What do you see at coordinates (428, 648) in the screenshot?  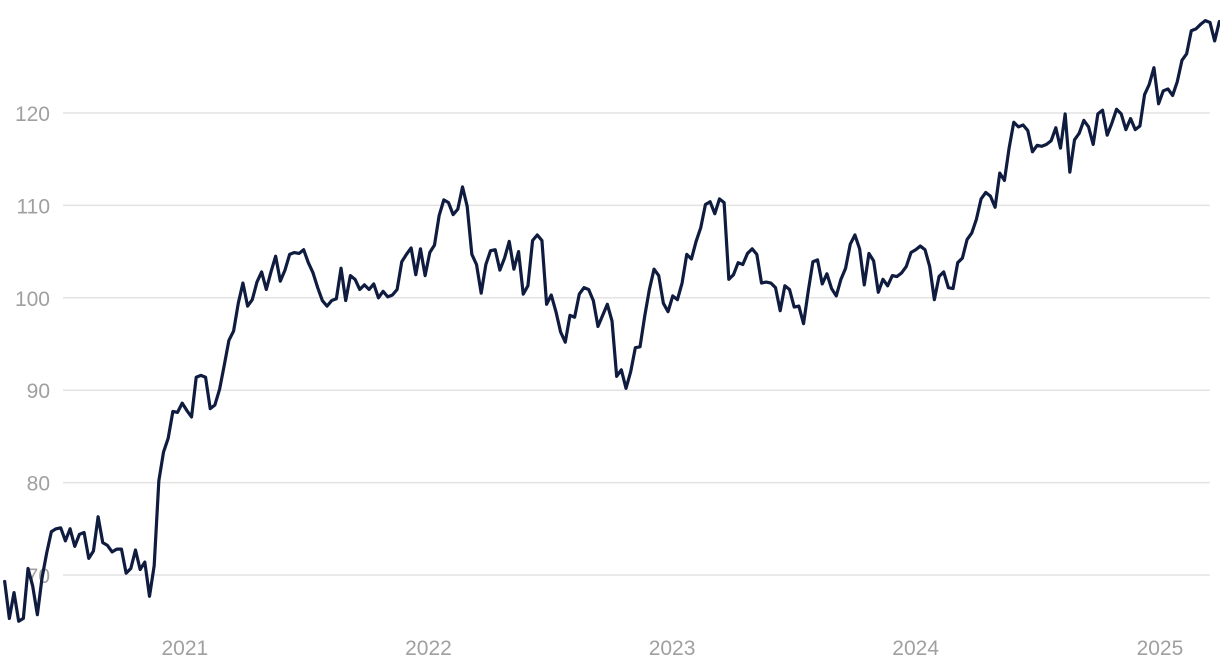 I see `x-tick-label-2022: 2022` at bounding box center [428, 648].